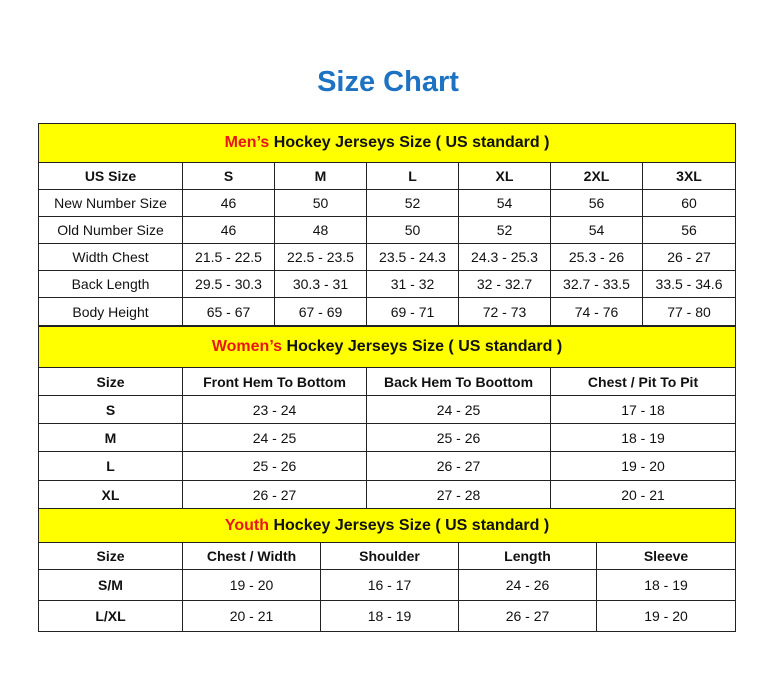  What do you see at coordinates (412, 257) in the screenshot?
I see `table-cell: 23.5 - 24.3` at bounding box center [412, 257].